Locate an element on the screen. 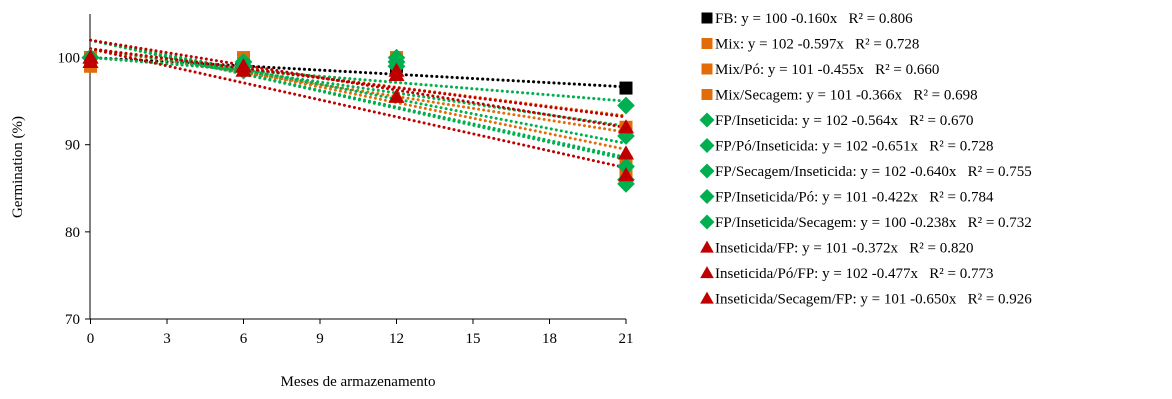 This screenshot has width=1172, height=399. legend-item: FB: y = 100 -0.160x R² = 0.806 is located at coordinates (807, 19).